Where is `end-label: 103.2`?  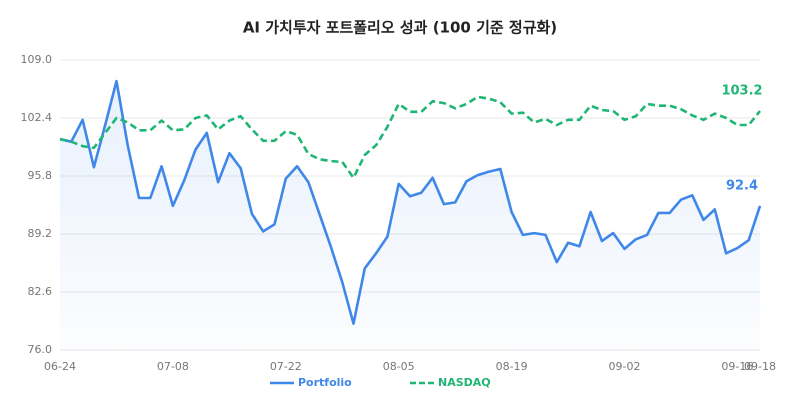 end-label: 103.2 is located at coordinates (741, 90).